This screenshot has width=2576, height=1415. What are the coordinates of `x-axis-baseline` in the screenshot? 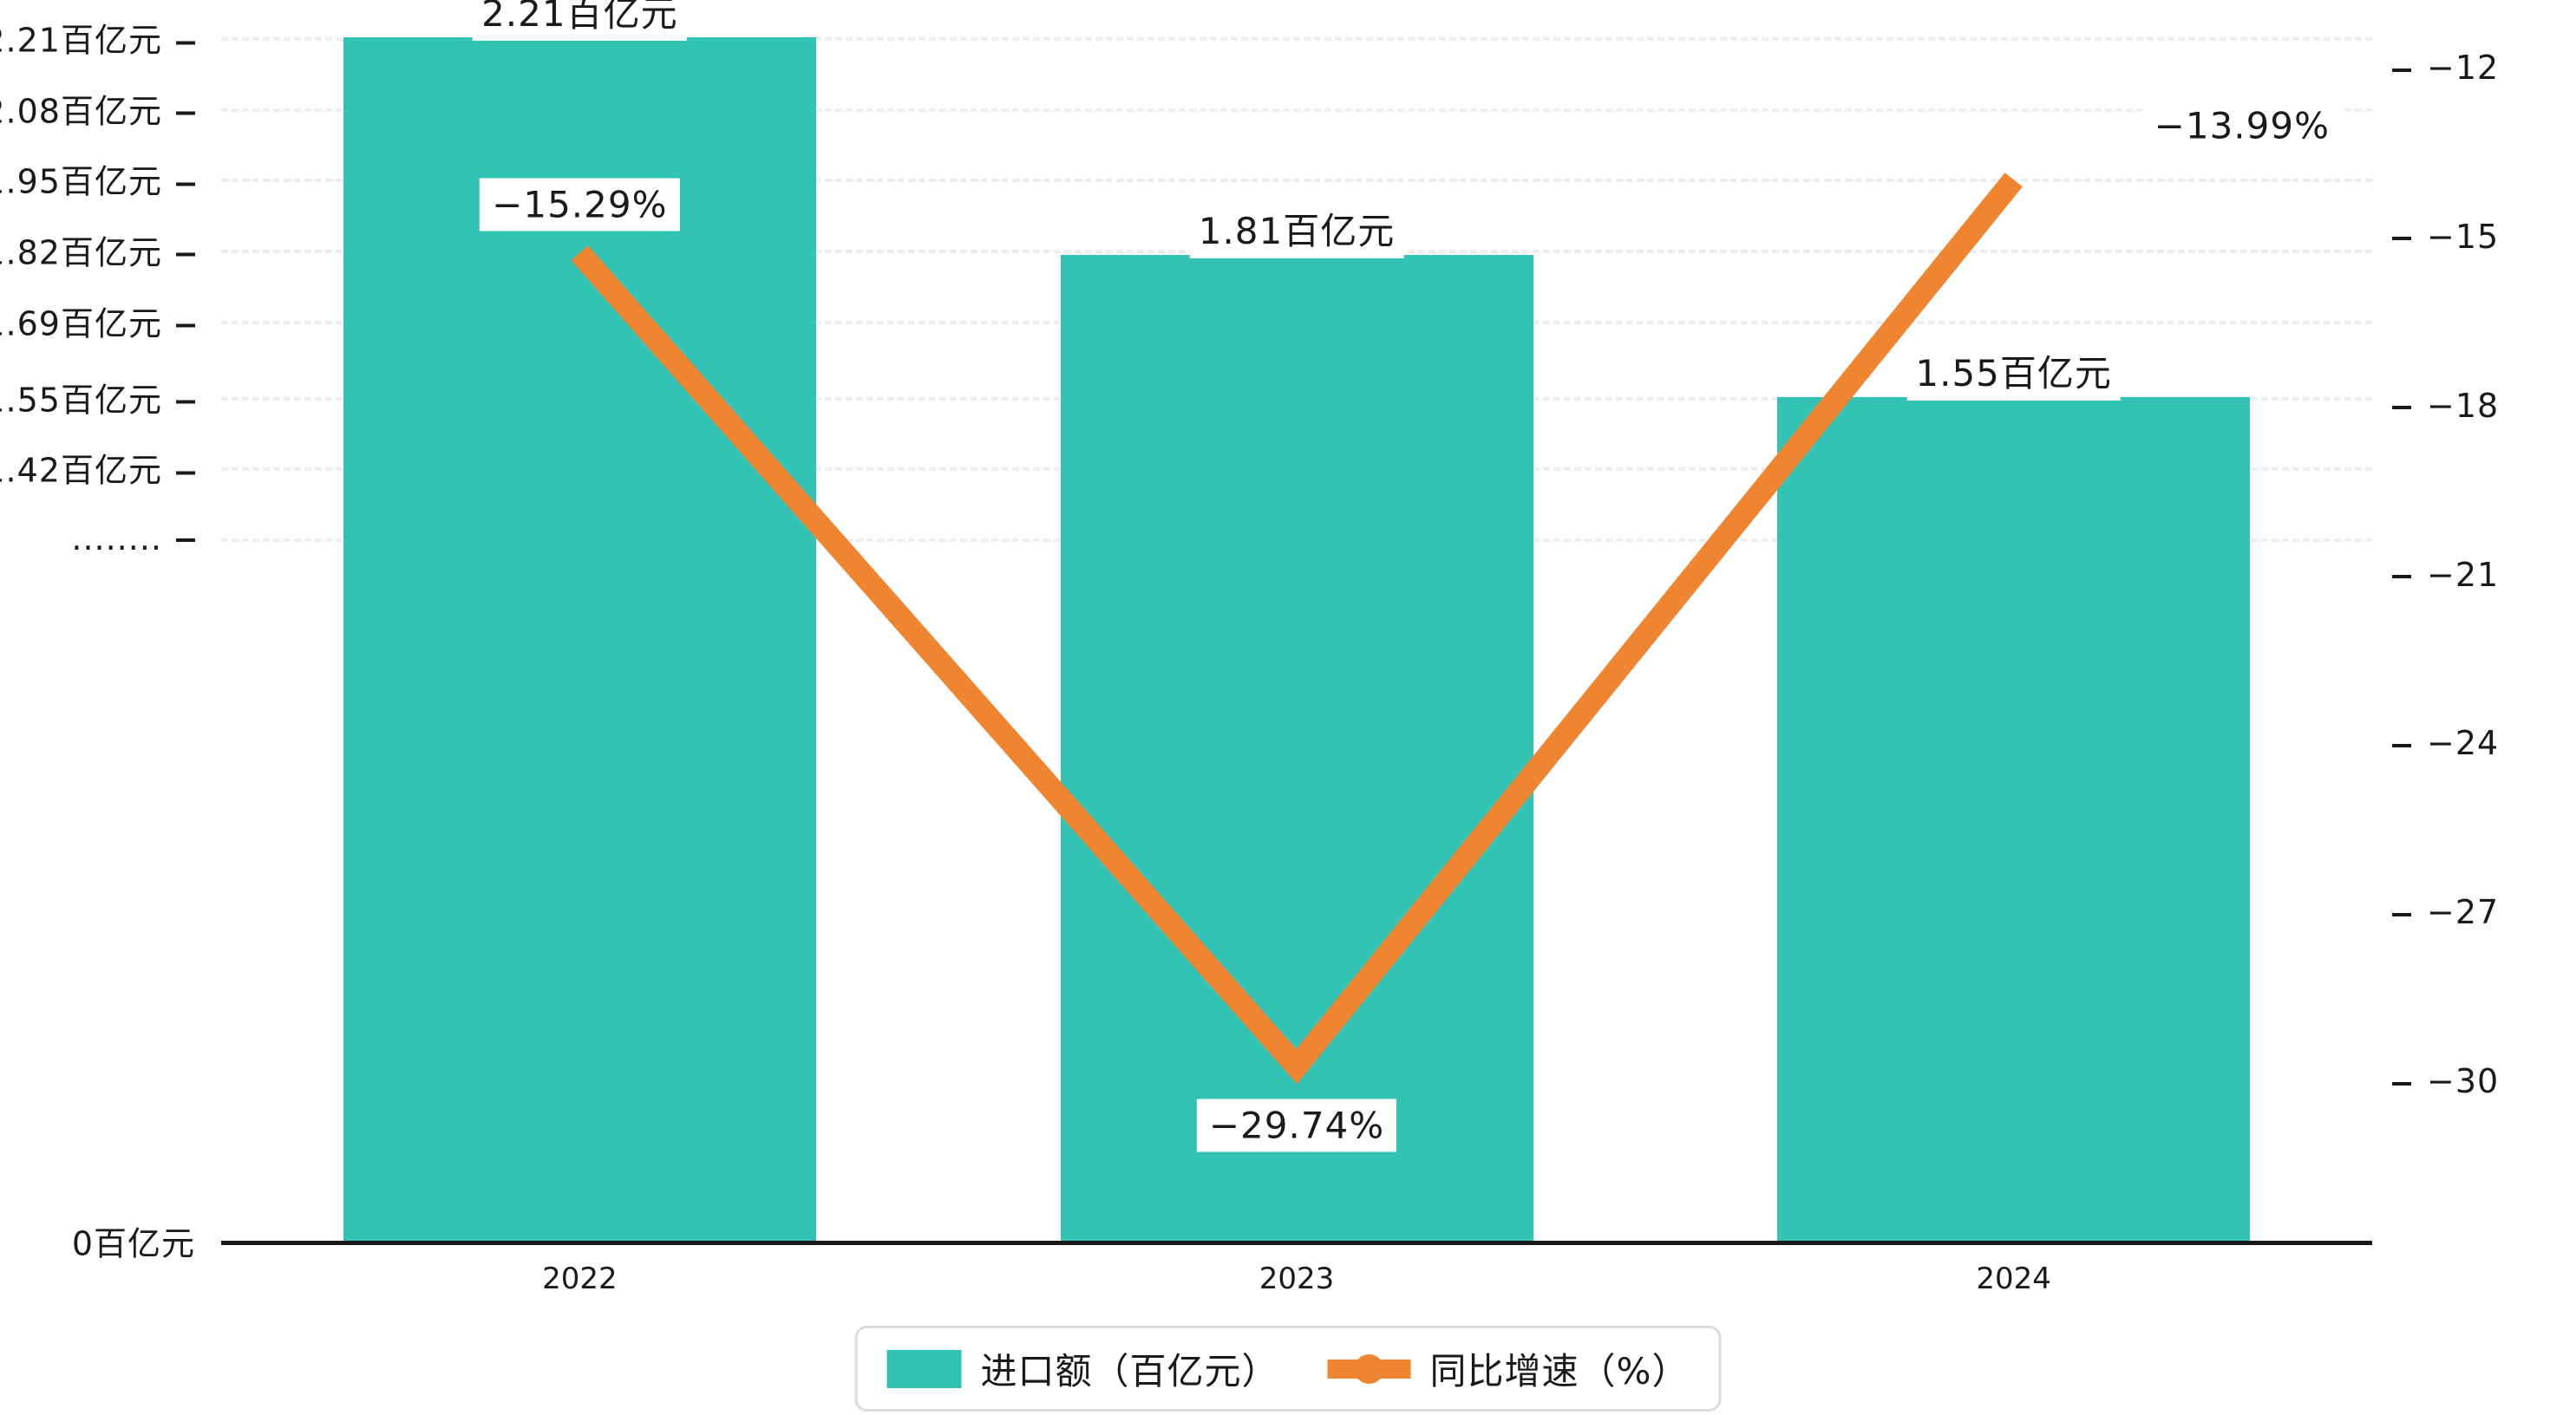 It's located at (1296, 1243).